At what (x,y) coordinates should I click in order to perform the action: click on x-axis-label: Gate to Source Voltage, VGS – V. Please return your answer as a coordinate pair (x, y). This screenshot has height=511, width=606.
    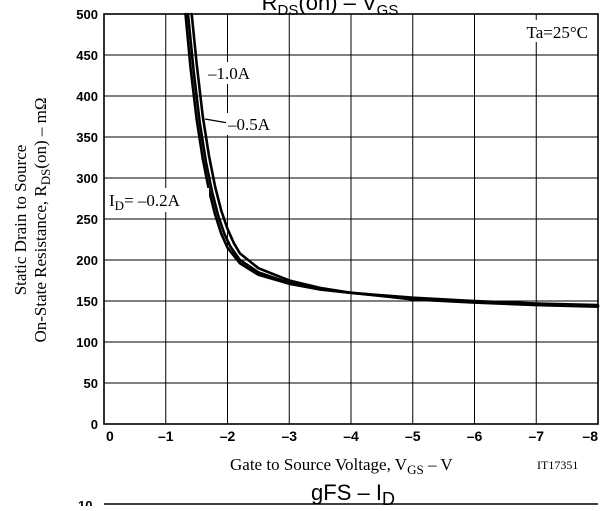
    Looking at the image, I should click on (341, 466).